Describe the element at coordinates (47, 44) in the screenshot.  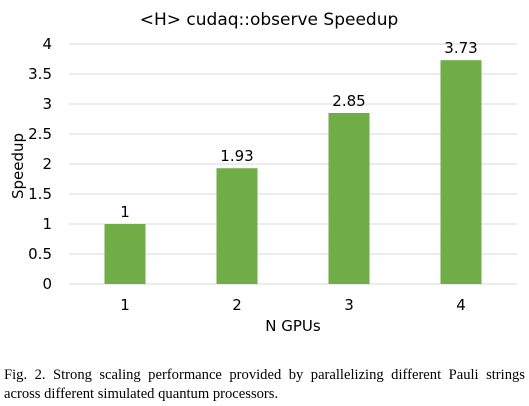
I see `y-tick-label: 4` at that location.